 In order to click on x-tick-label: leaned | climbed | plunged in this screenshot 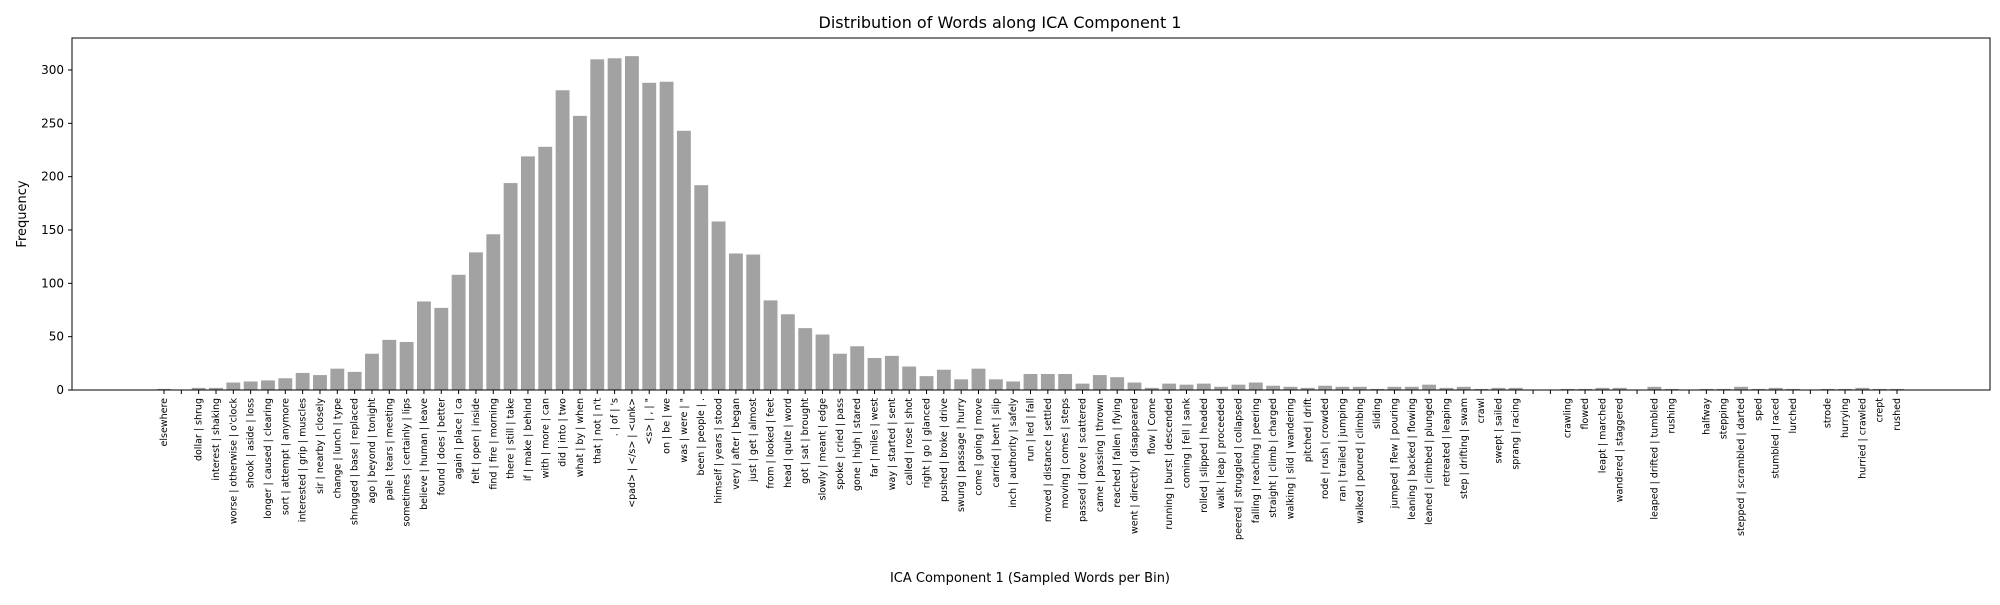, I will do `click(1429, 461)`.